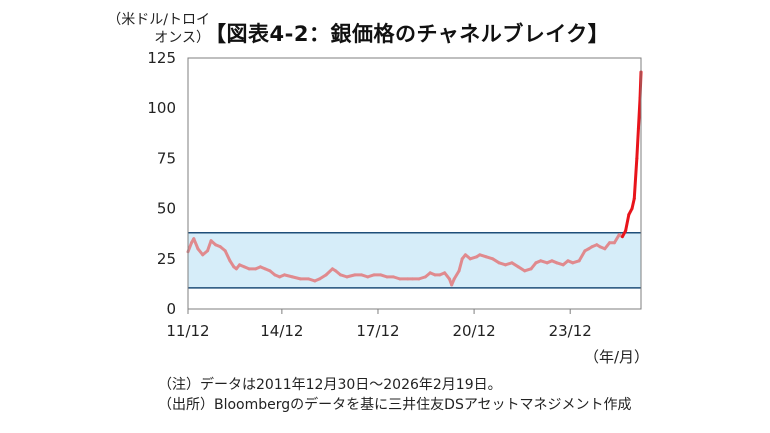 The width and height of the screenshot is (770, 433). I want to click on y-tick-label: 25, so click(166, 259).